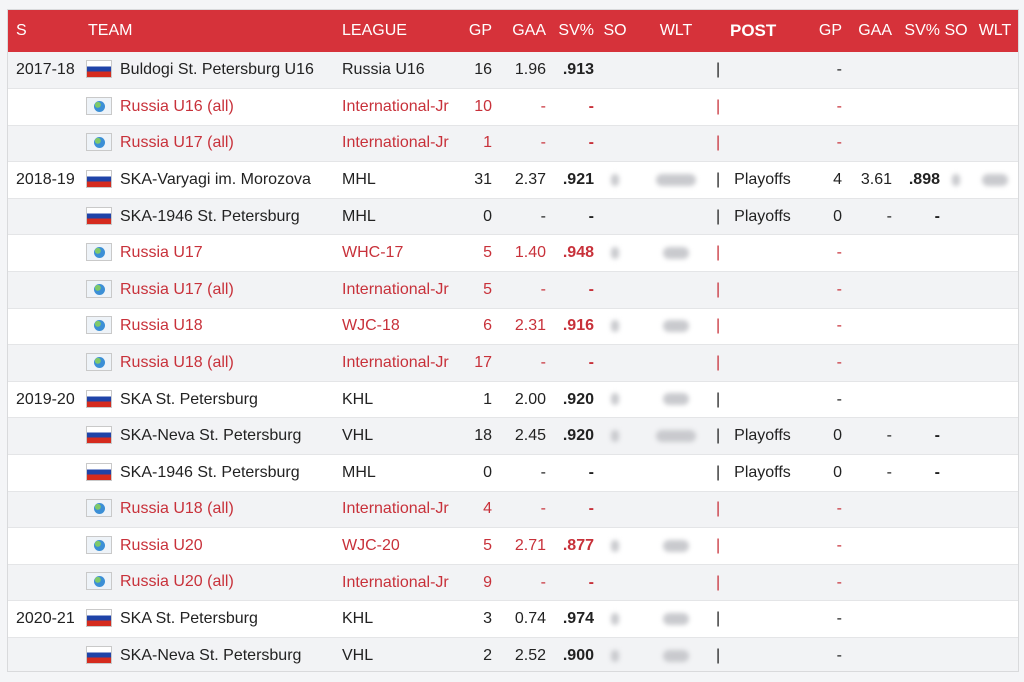  I want to click on team-cell: Russia U16 (all), so click(207, 107).